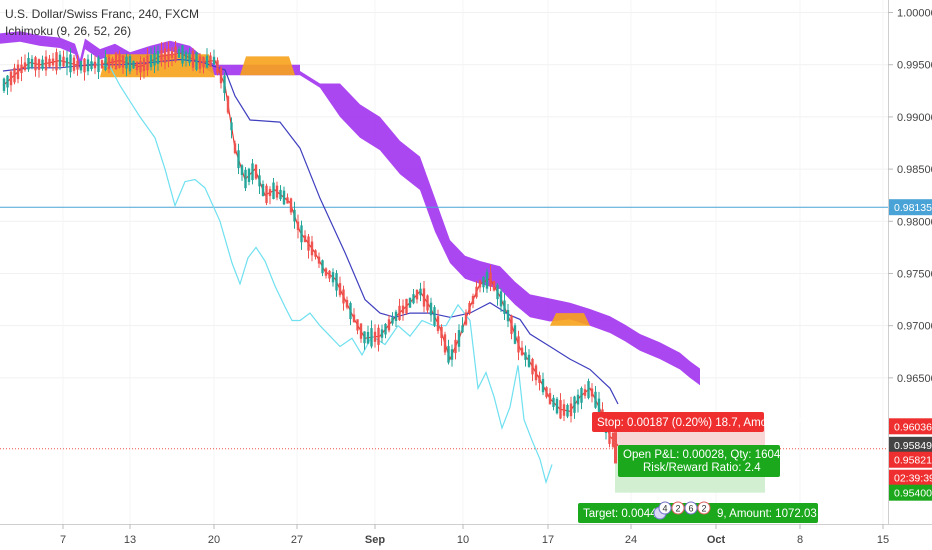 This screenshot has width=932, height=550. What do you see at coordinates (63, 540) in the screenshot?
I see `time-tick-label: 7` at bounding box center [63, 540].